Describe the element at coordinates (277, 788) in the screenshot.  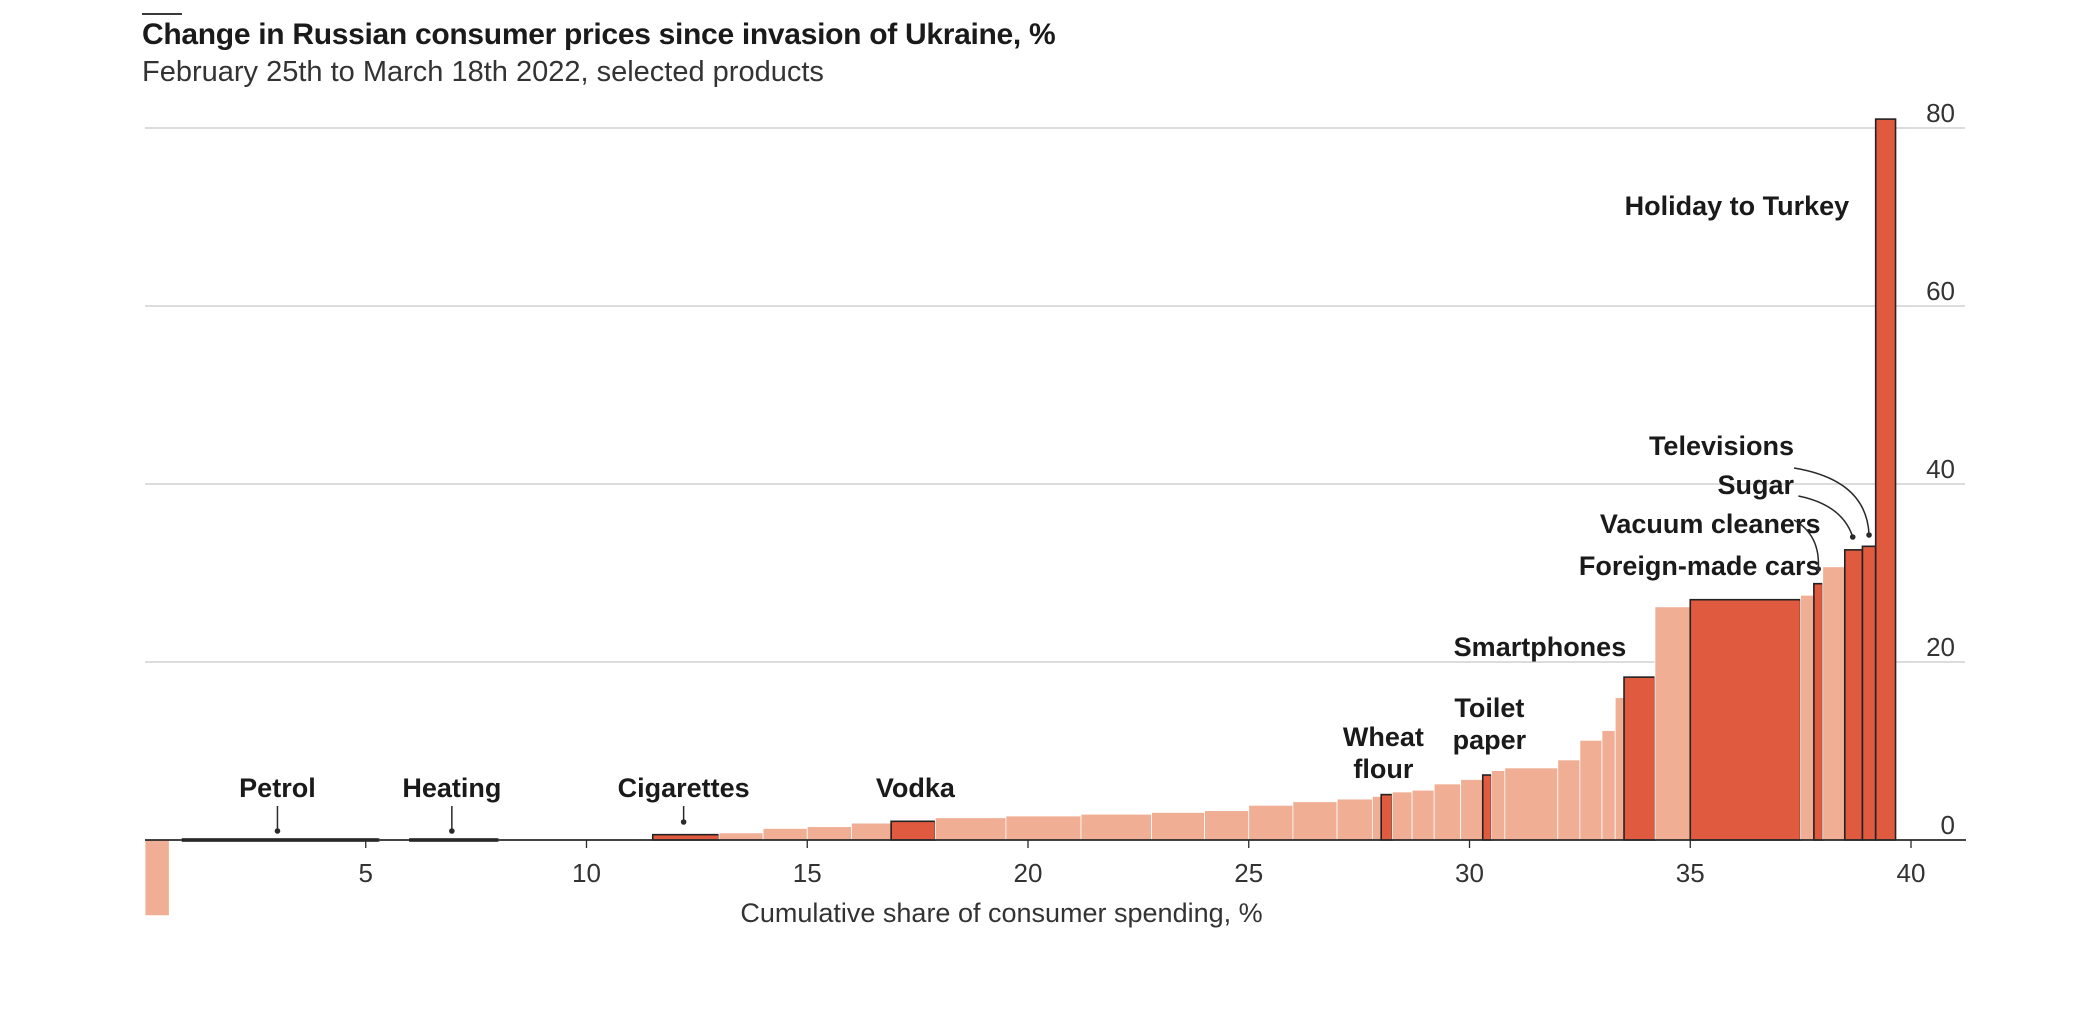
I see `label-petrol: Petrol` at that location.